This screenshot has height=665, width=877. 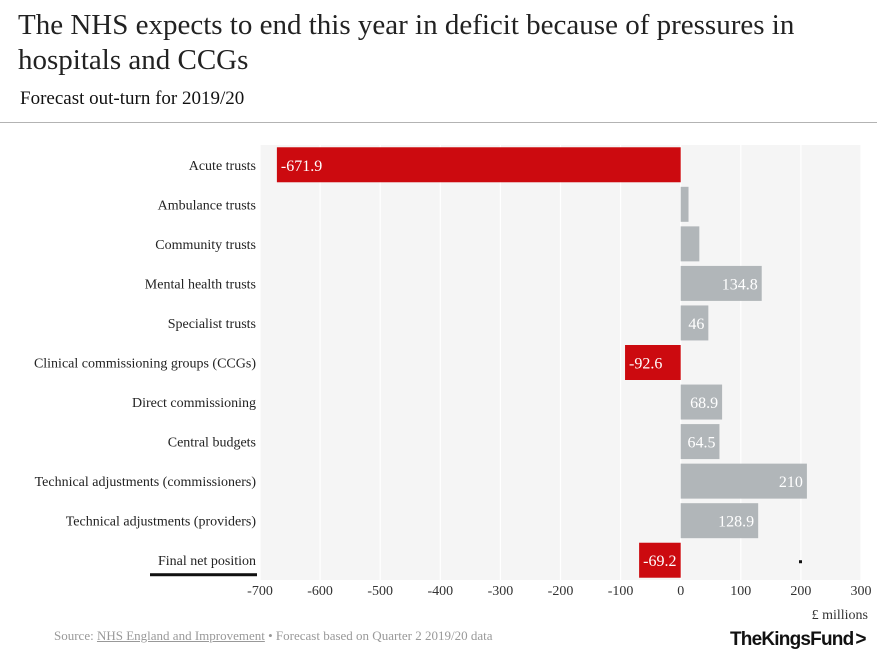 What do you see at coordinates (145, 364) in the screenshot?
I see `category-label: Clinical commissioning groups (CCGs)` at bounding box center [145, 364].